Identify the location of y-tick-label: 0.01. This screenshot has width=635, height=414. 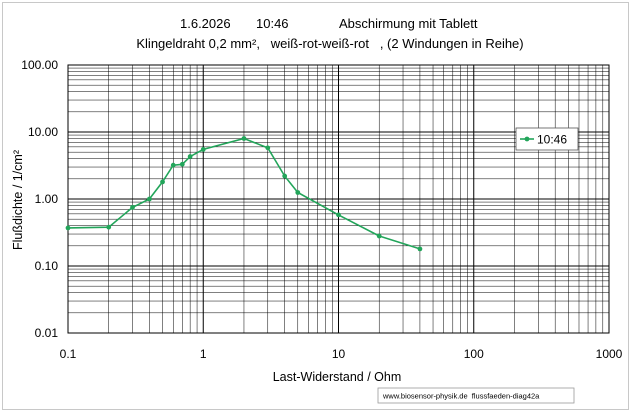
(47, 333).